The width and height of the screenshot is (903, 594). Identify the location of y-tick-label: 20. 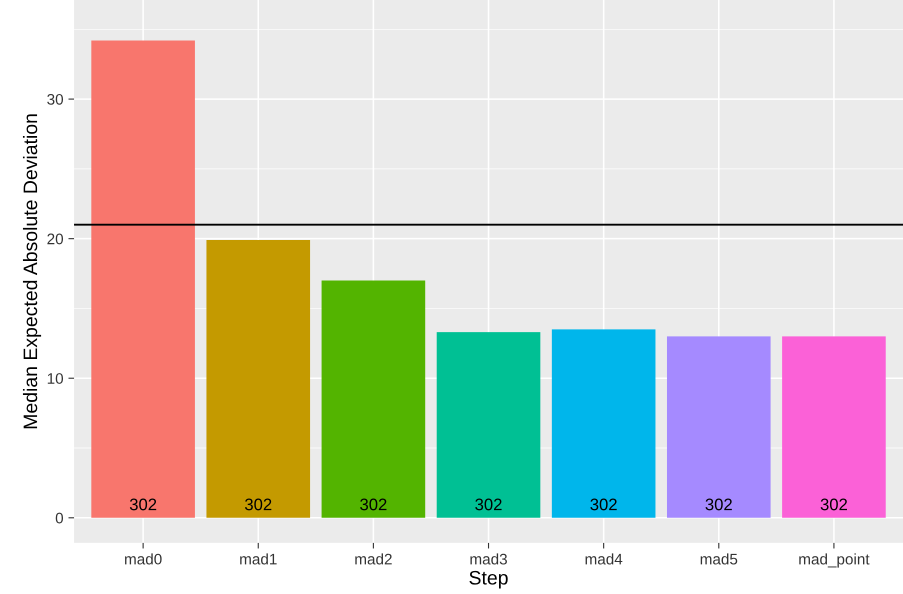
(55, 239).